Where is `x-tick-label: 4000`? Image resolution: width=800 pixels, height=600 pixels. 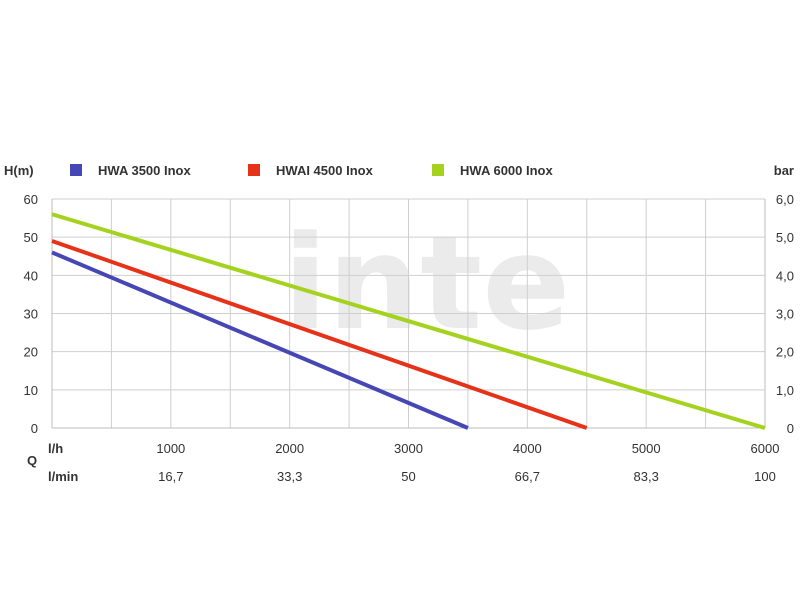 x-tick-label: 4000 is located at coordinates (527, 448).